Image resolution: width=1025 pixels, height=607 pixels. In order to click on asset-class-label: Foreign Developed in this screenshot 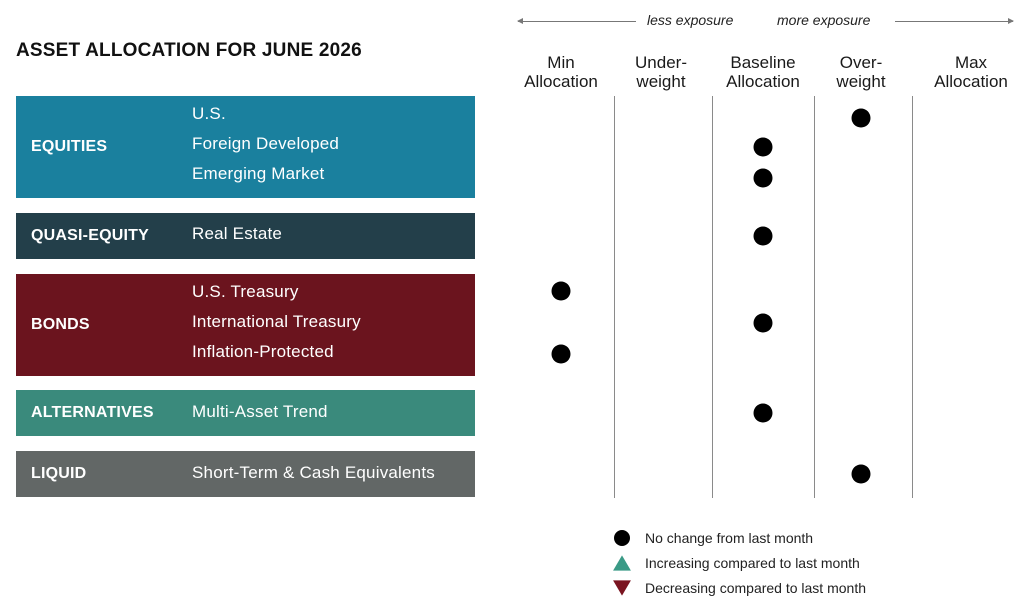, I will do `click(266, 143)`.